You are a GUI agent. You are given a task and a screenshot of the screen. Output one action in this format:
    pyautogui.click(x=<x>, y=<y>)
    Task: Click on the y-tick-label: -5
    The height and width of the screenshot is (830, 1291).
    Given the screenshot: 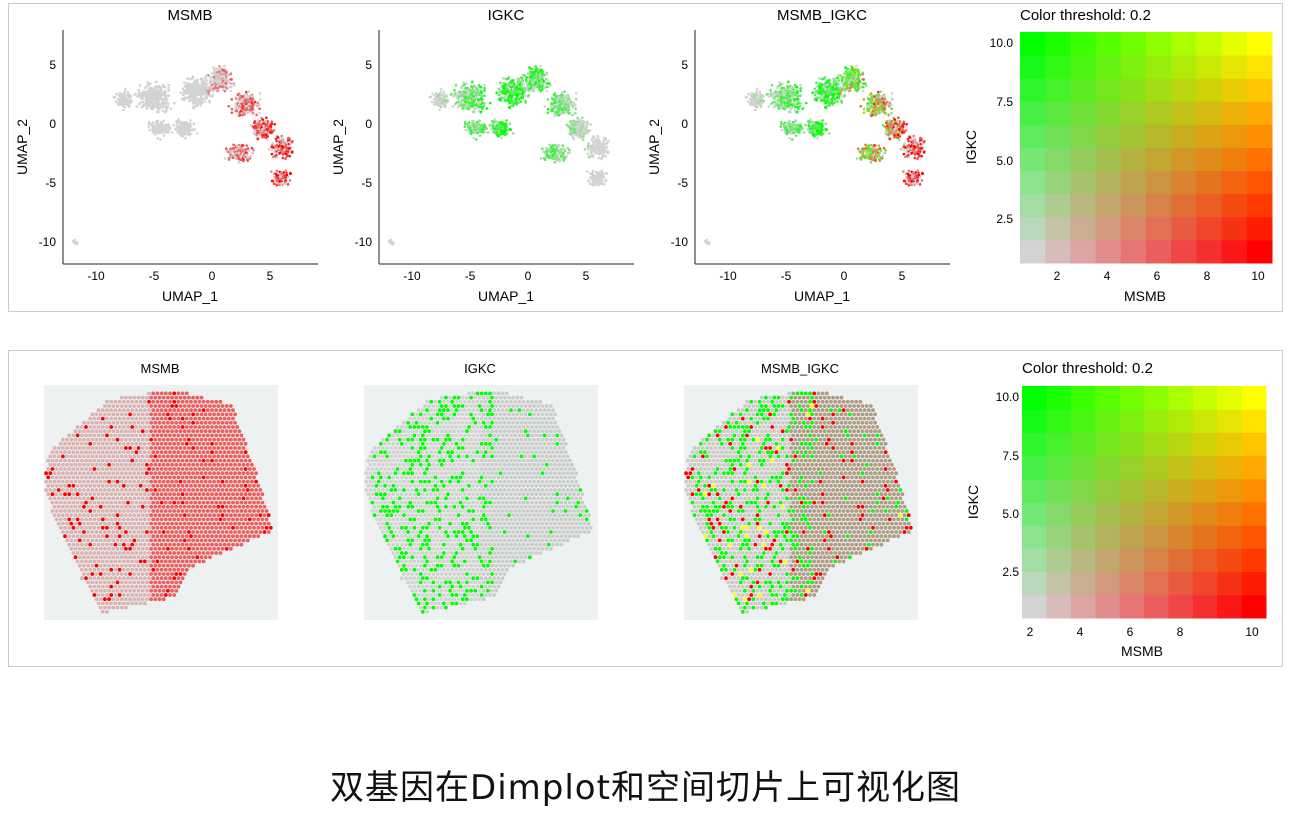 What is the action you would take?
    pyautogui.click(x=366, y=183)
    